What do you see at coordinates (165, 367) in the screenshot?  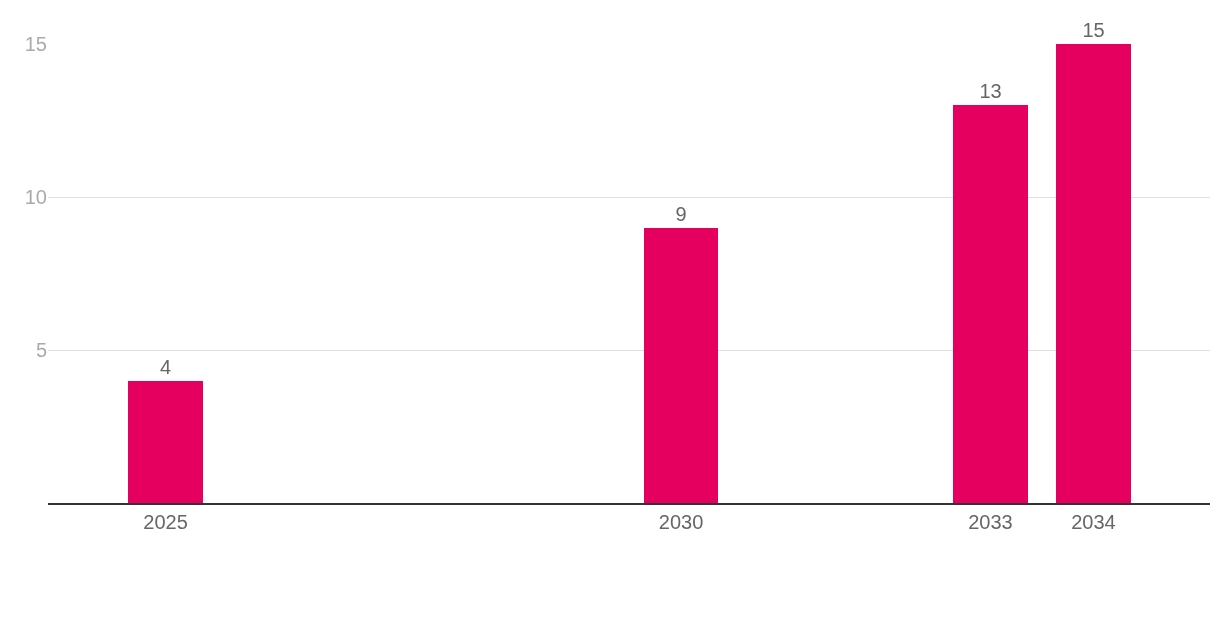 I see `data-label: 4` at bounding box center [165, 367].